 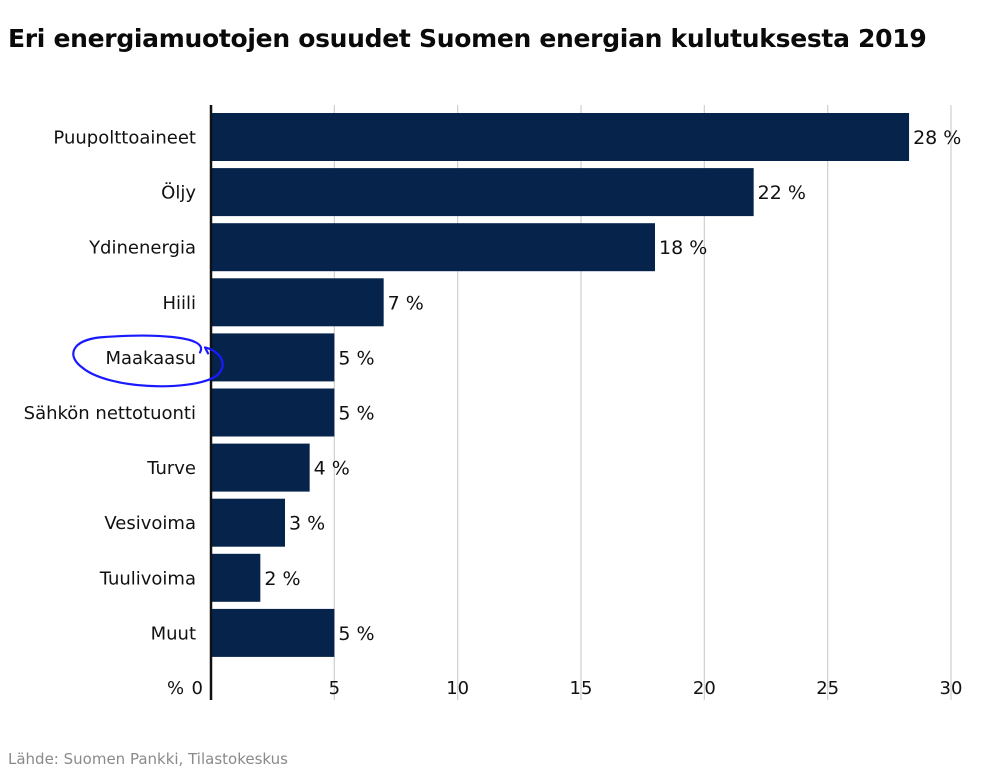 I want to click on hand-drawn-circle-annotation, so click(x=148, y=361).